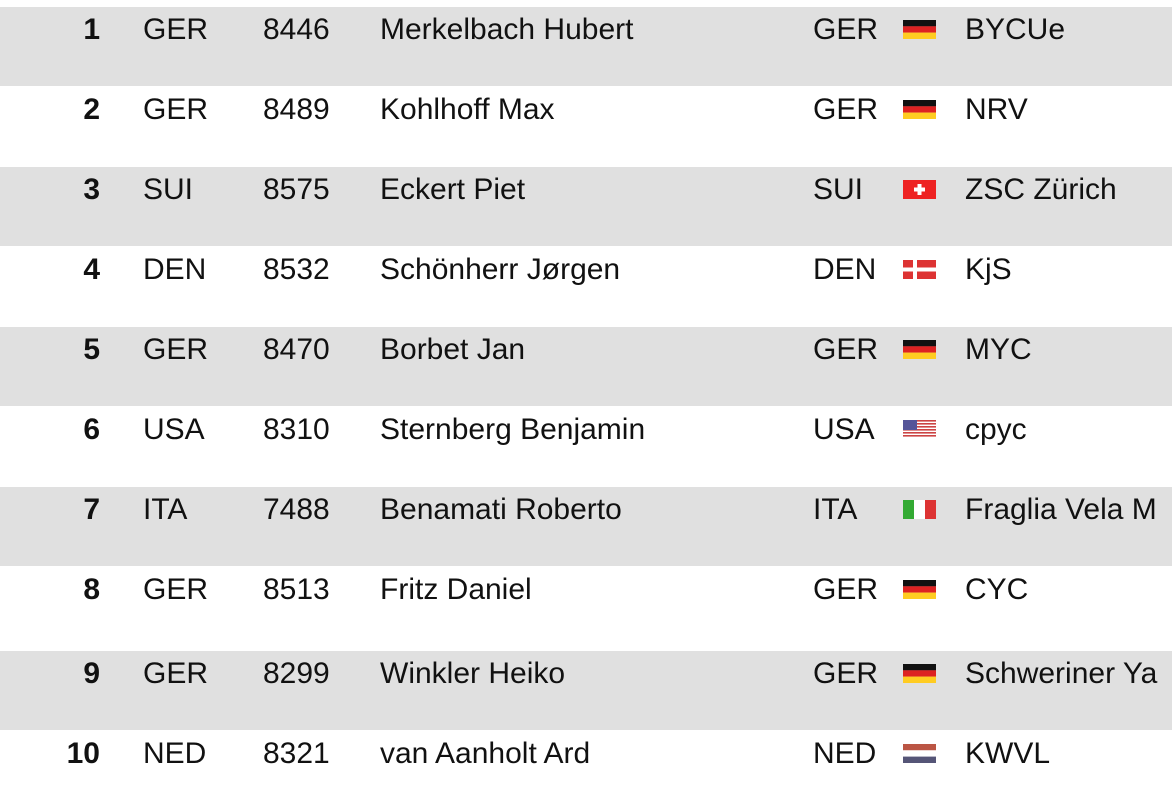 The height and width of the screenshot is (810, 1172). What do you see at coordinates (91, 269) in the screenshot?
I see `rank-cell: 4` at bounding box center [91, 269].